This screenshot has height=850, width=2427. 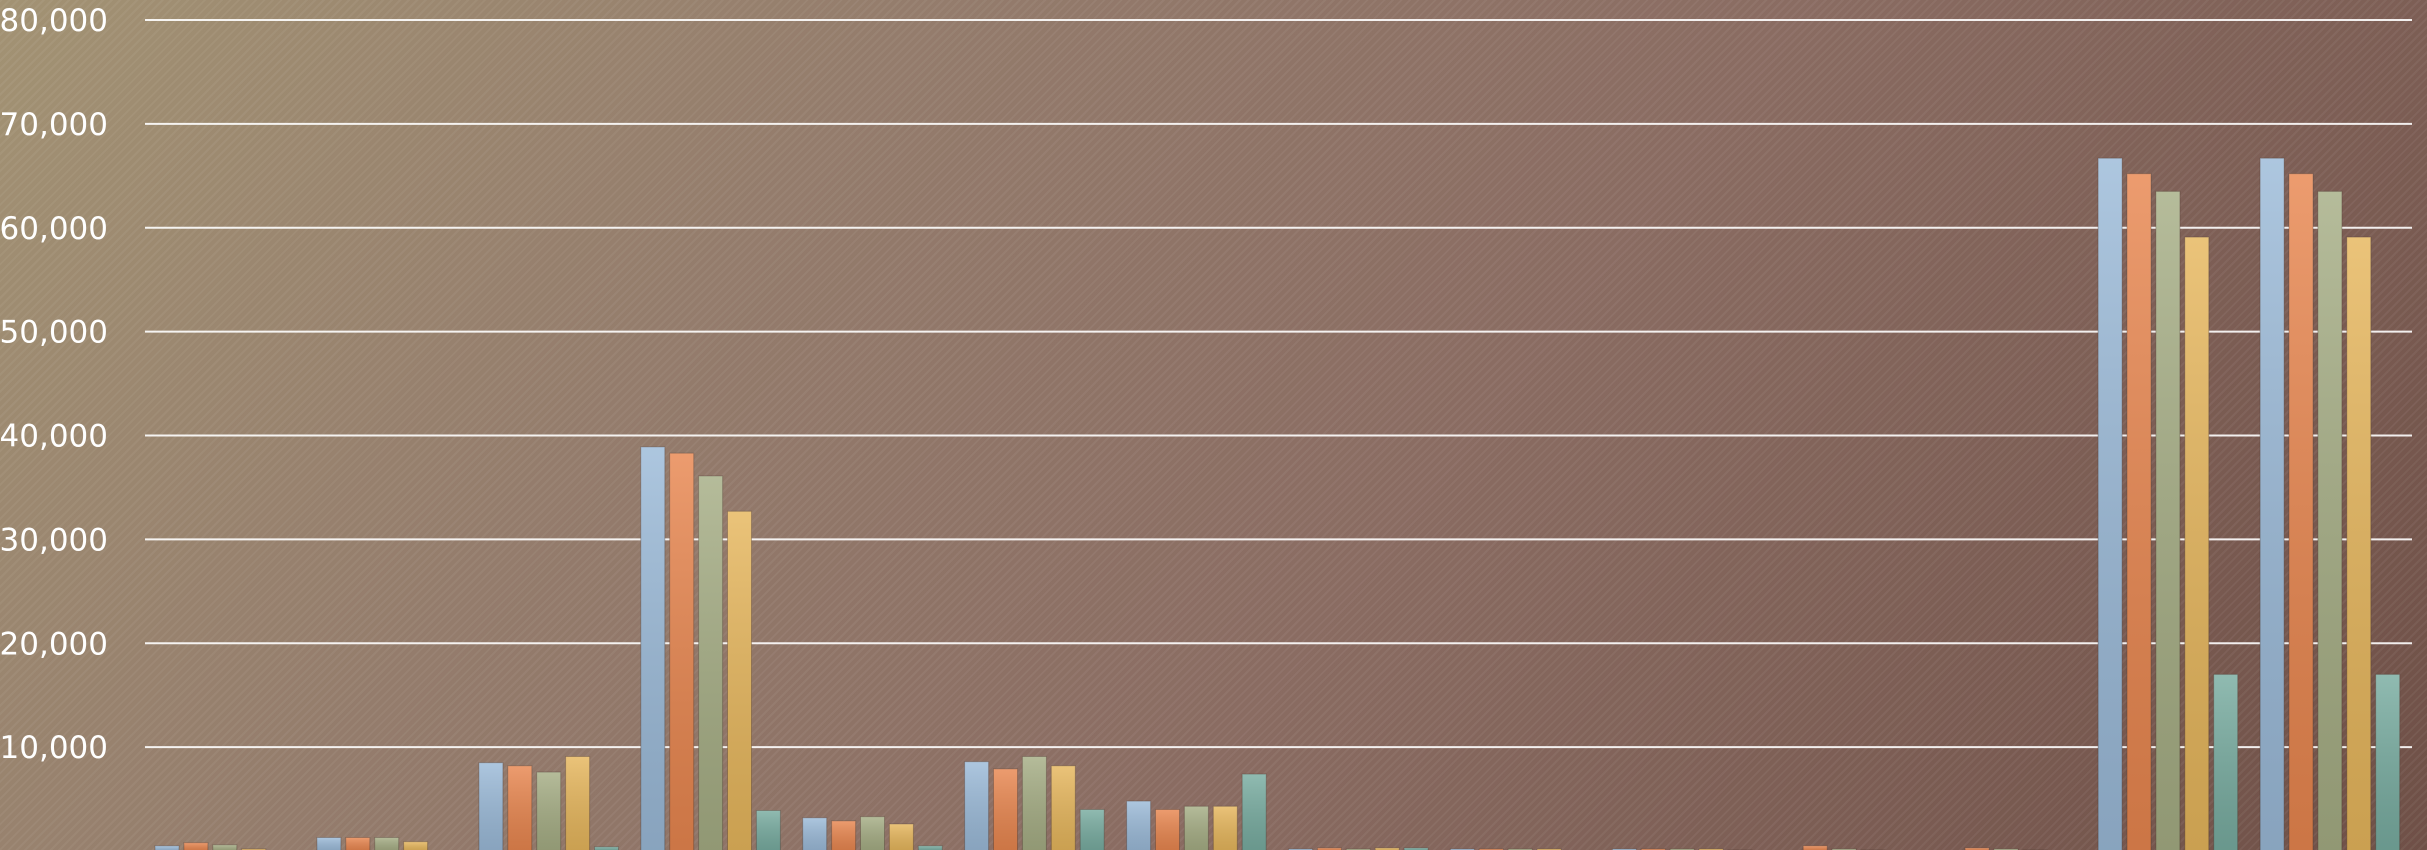 I want to click on y-tick-label: 60,000, so click(x=54, y=229).